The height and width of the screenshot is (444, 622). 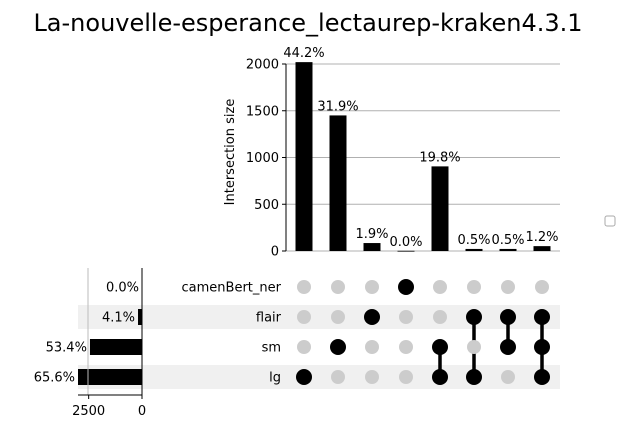 What do you see at coordinates (54, 378) in the screenshot?
I see `set-size-label: 65.6%` at bounding box center [54, 378].